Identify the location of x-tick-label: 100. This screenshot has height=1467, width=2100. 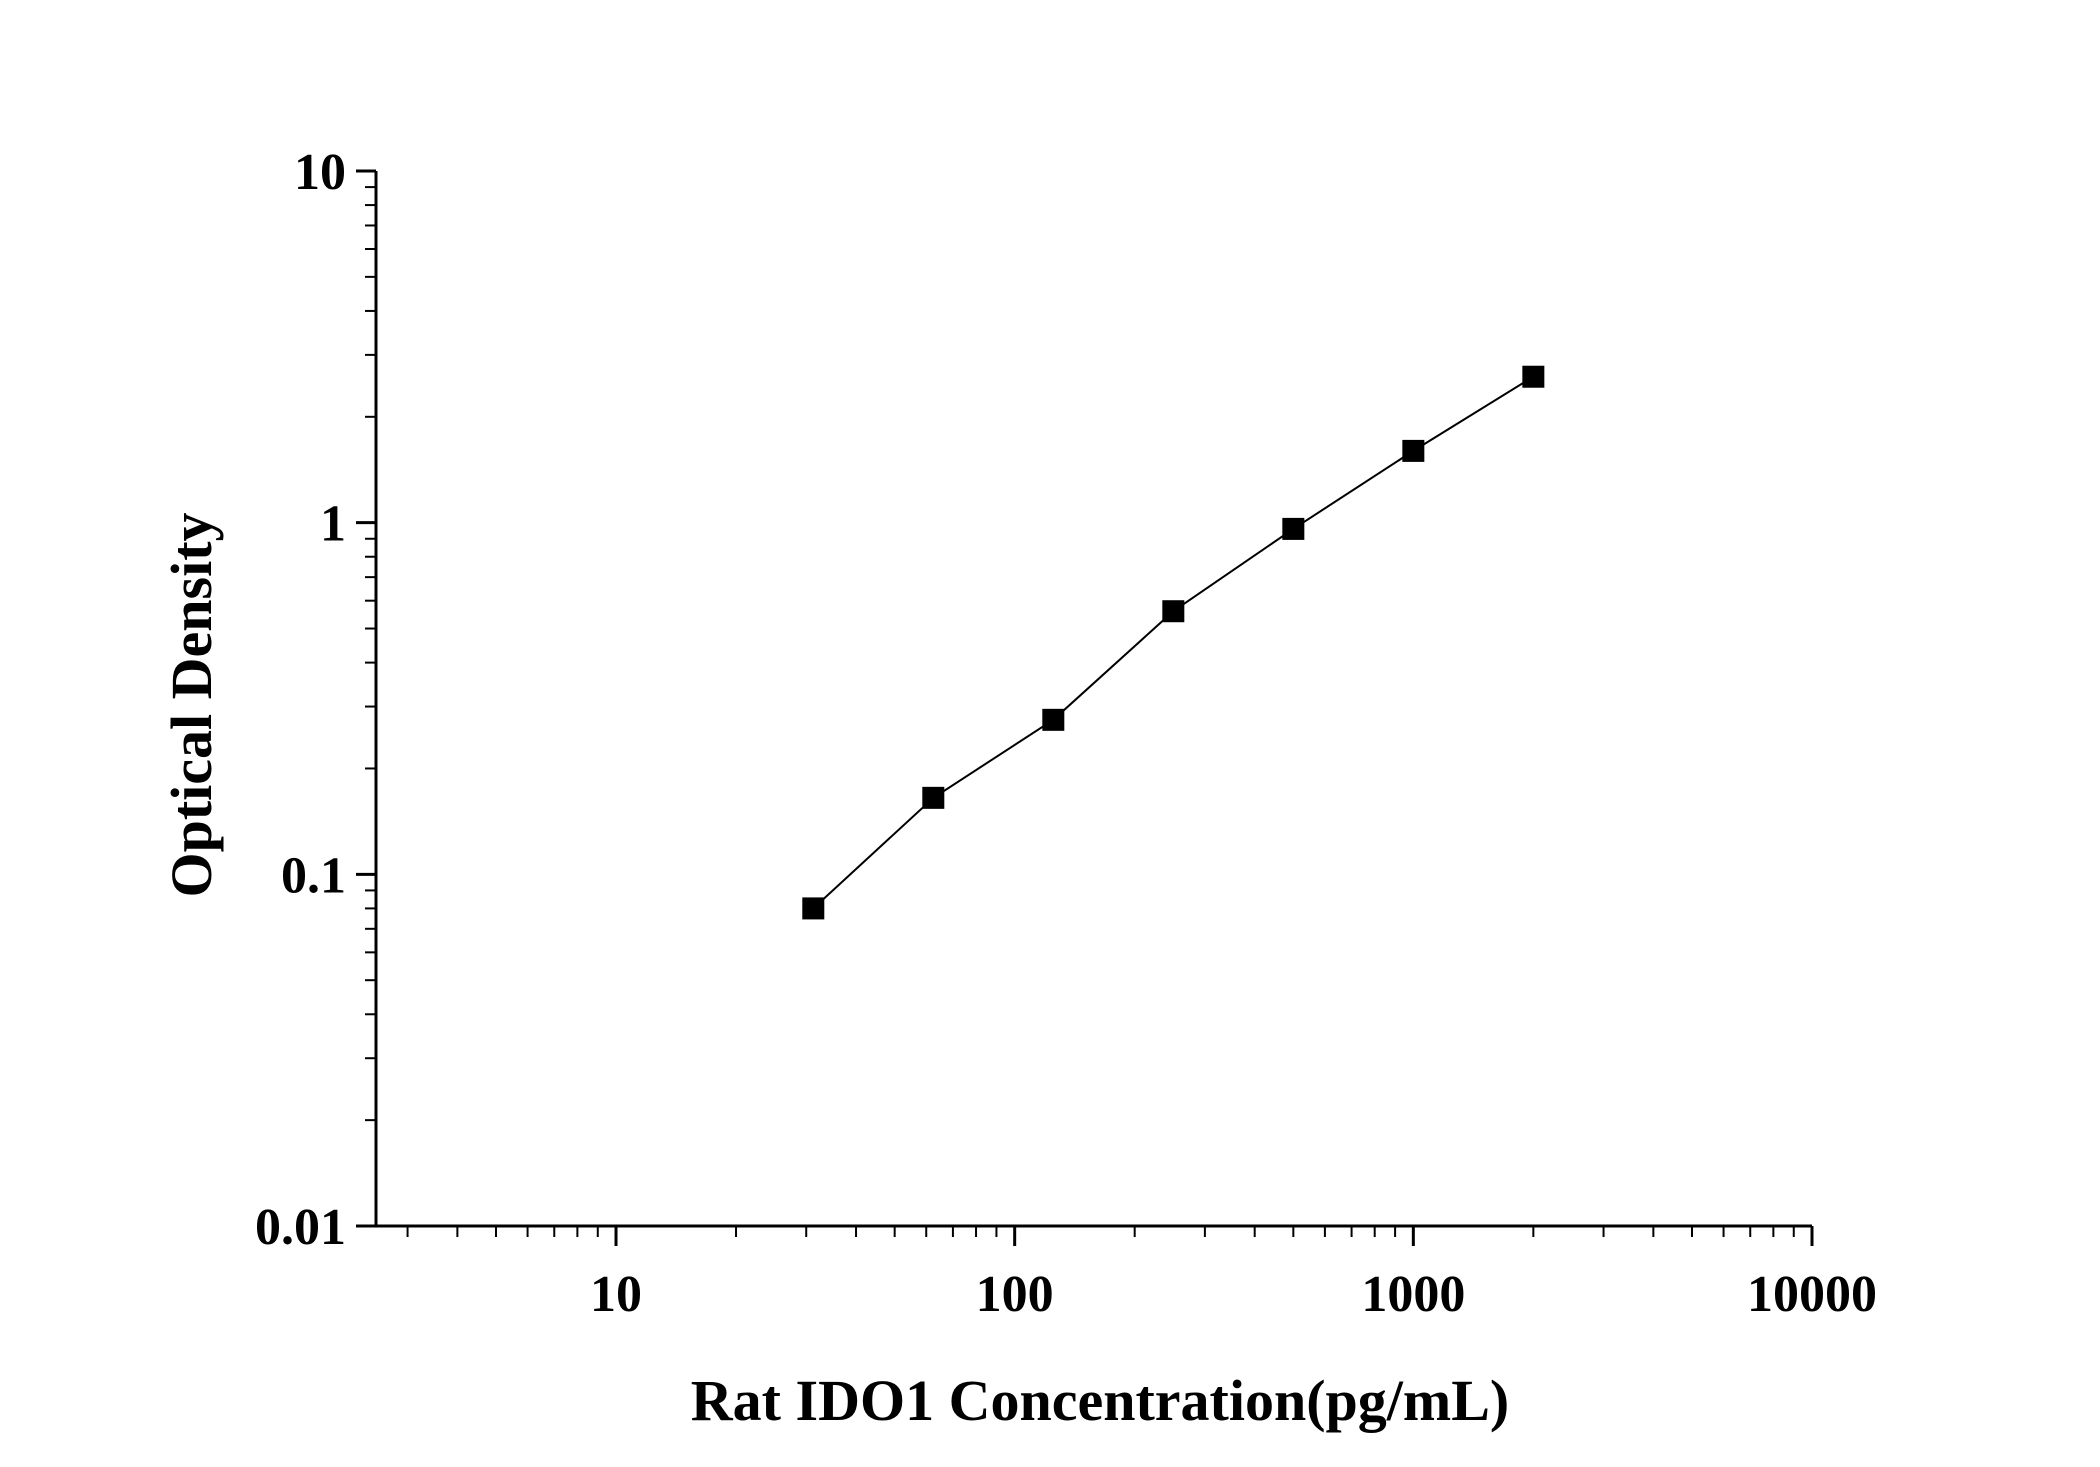
(1015, 1294).